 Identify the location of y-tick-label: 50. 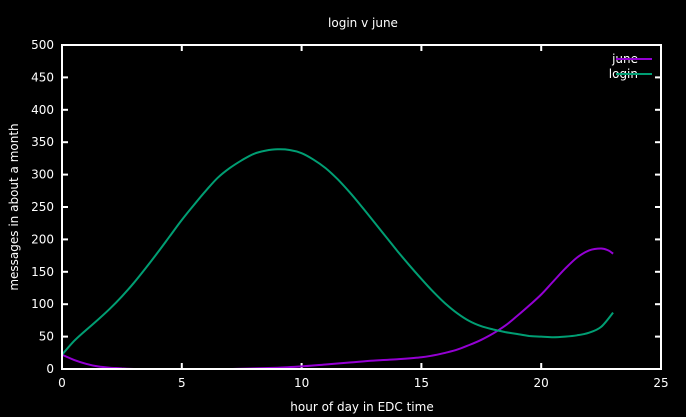
(46, 337).